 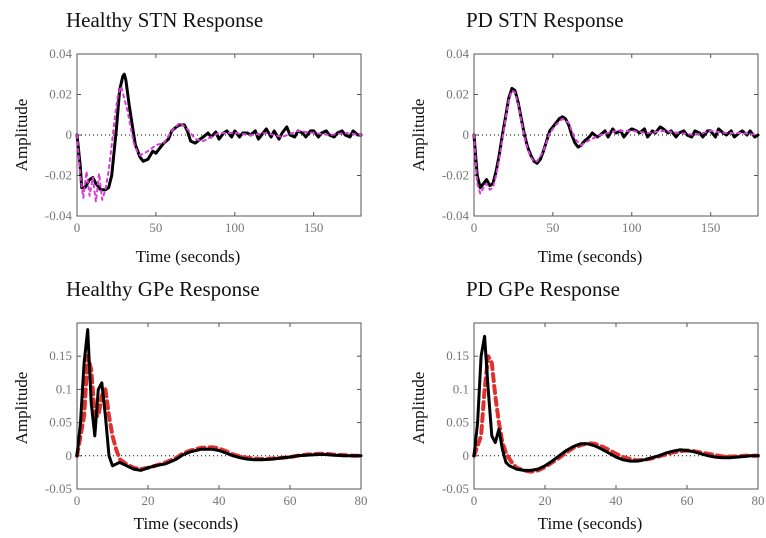 I want to click on panel-title: PD STN Response, so click(x=545, y=20).